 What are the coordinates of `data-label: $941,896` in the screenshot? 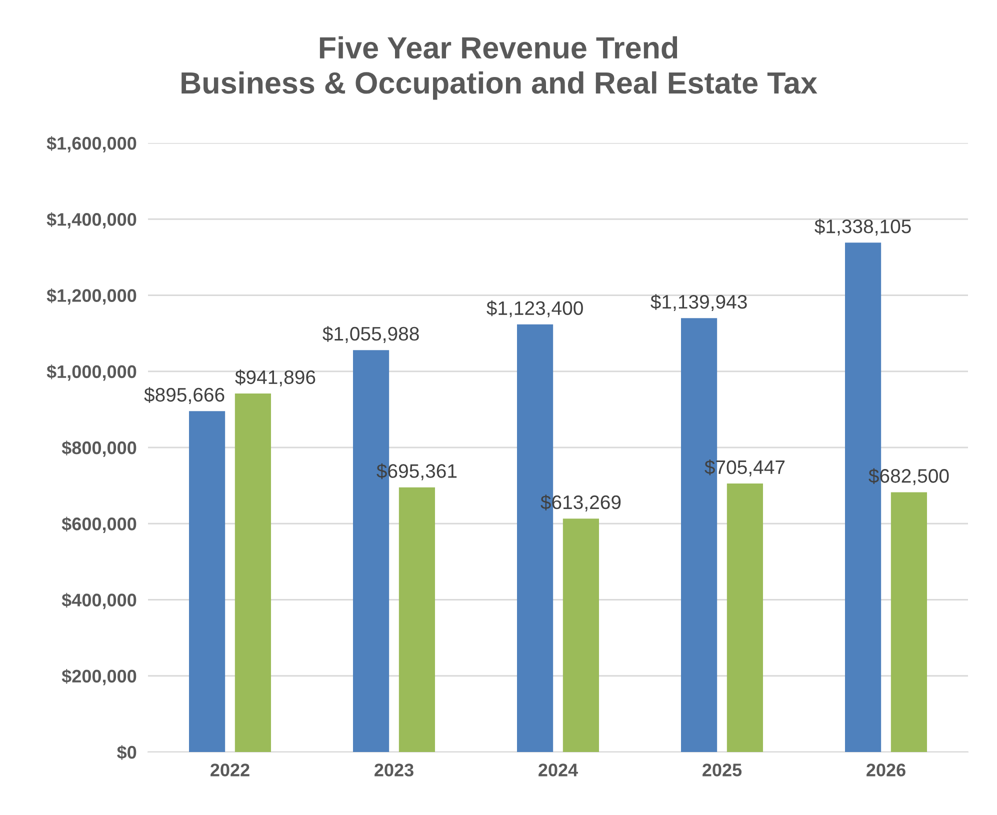 It's located at (275, 378).